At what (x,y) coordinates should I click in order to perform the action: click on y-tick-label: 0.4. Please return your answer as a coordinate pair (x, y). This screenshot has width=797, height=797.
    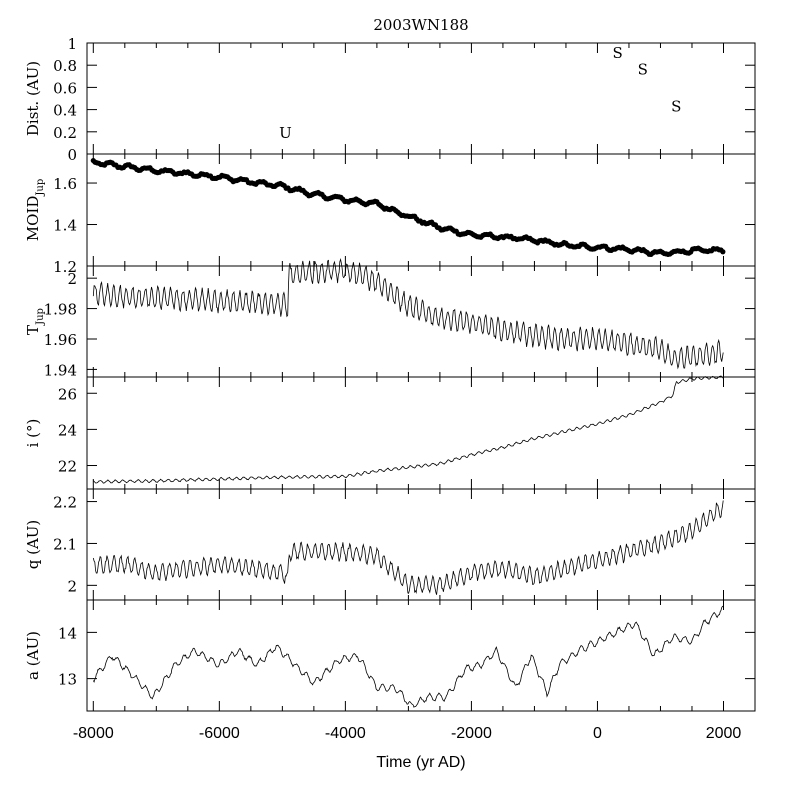
    Looking at the image, I should click on (65, 111).